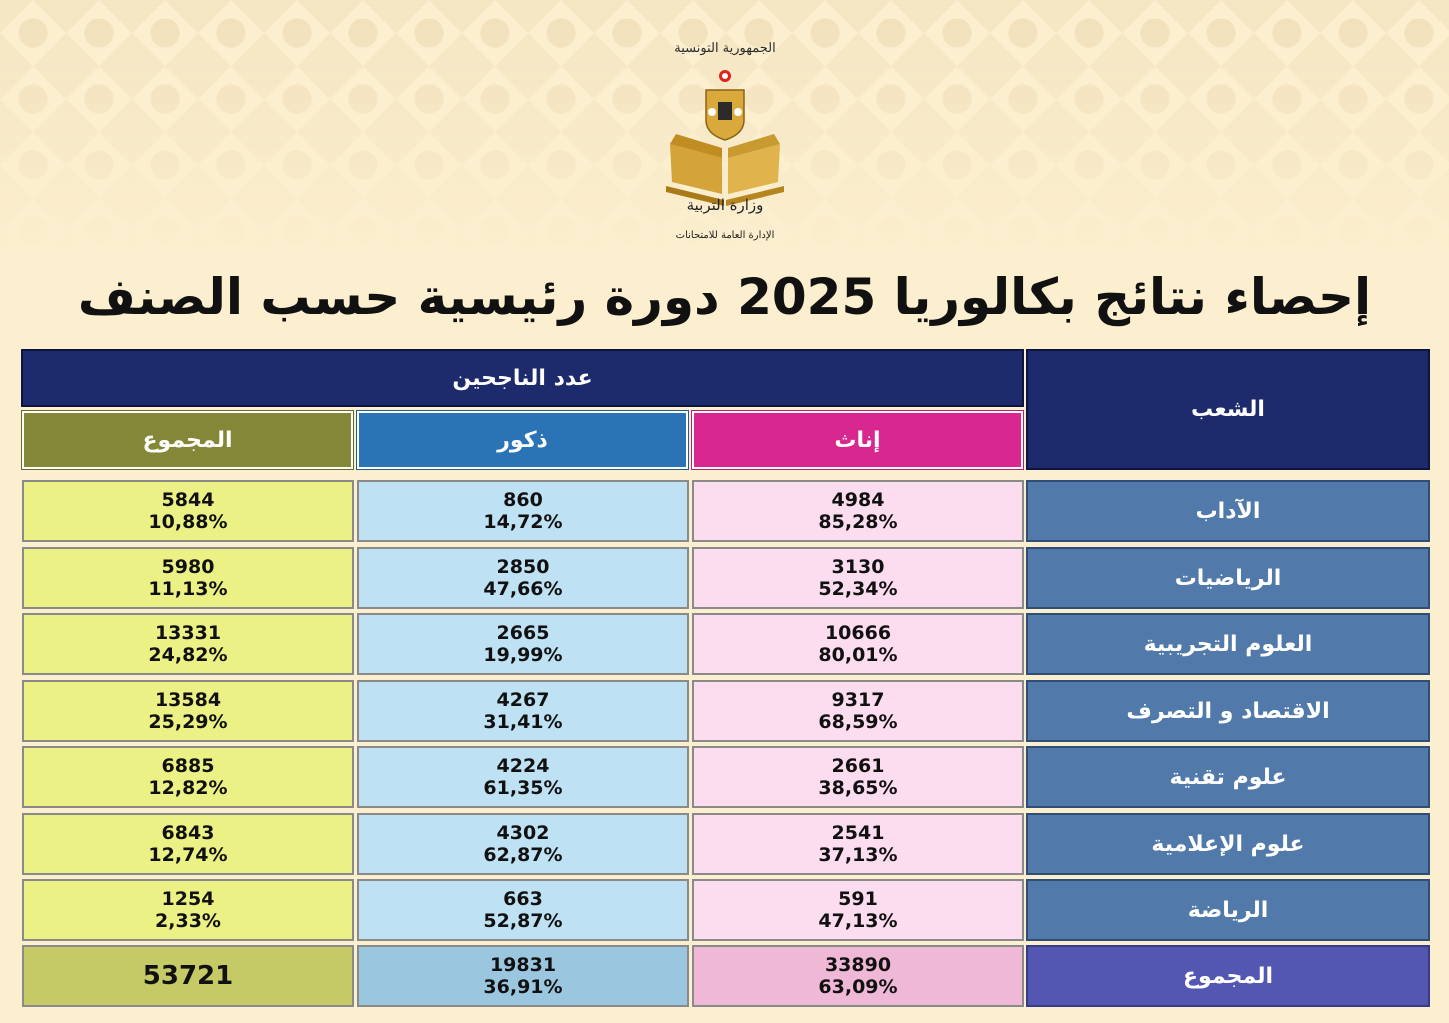 Image resolution: width=1449 pixels, height=1023 pixels. Describe the element at coordinates (858, 722) in the screenshot. I see `female-percent: 68,59%` at that location.